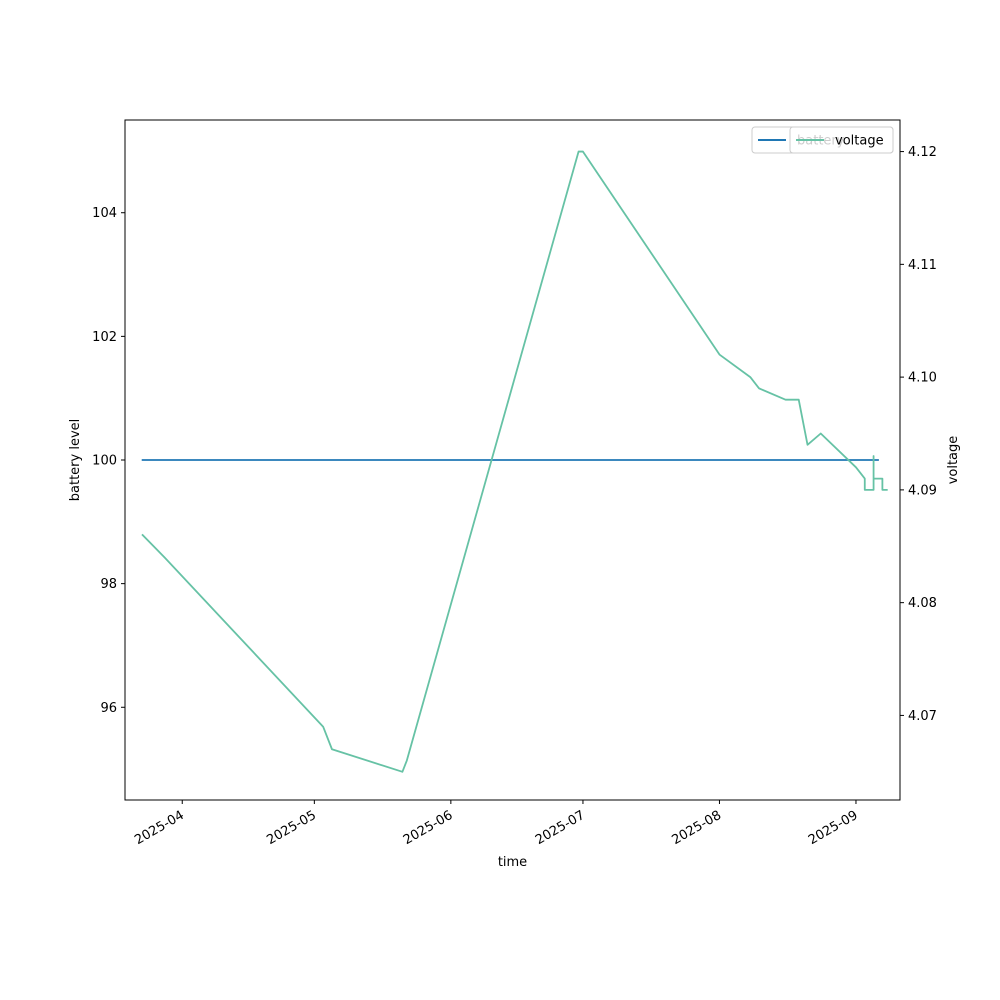 The image size is (1000, 1000). I want to click on legend-box, so click(841, 140).